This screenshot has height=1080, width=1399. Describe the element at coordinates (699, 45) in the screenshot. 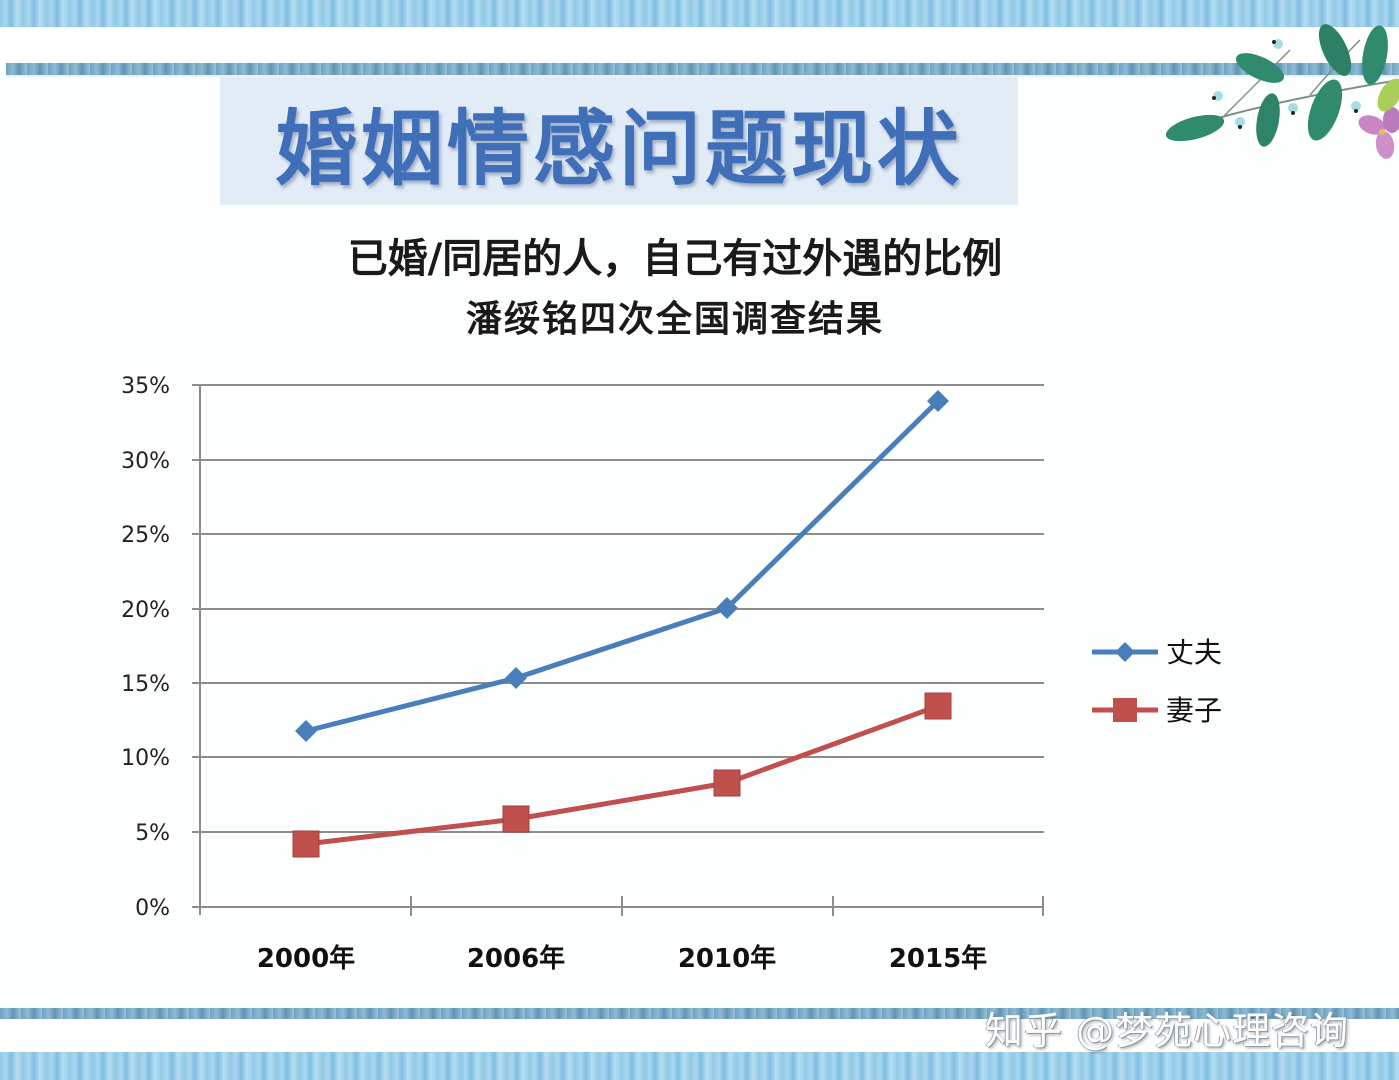

I see `top-white-strip` at that location.